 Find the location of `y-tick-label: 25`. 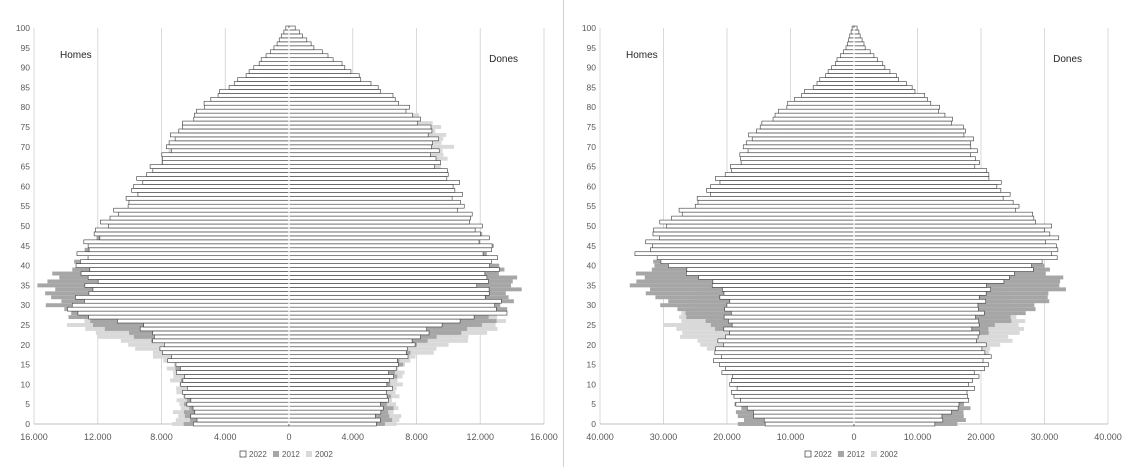

y-tick-label: 25 is located at coordinates (592, 325).